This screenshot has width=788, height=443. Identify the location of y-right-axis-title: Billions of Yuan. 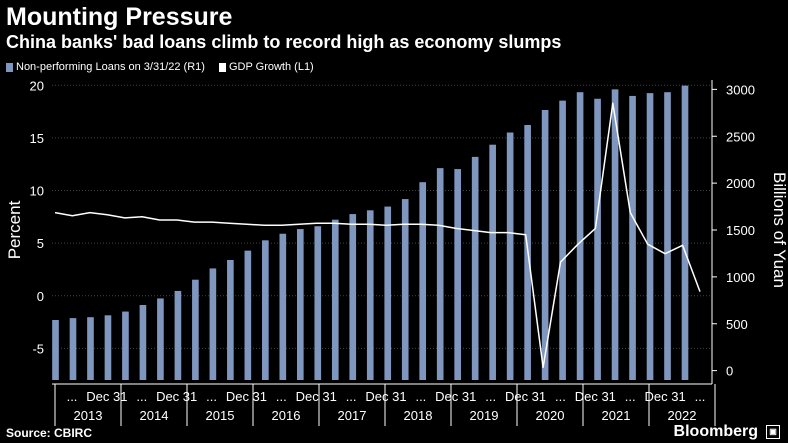
(779, 230).